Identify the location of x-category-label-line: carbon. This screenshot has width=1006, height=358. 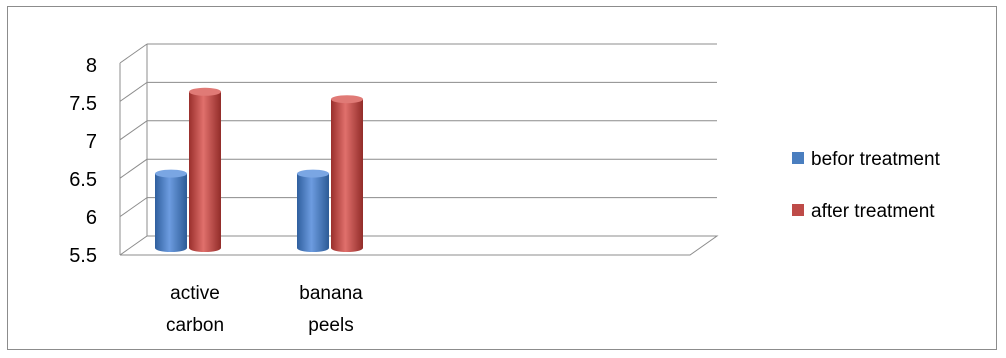
(195, 325).